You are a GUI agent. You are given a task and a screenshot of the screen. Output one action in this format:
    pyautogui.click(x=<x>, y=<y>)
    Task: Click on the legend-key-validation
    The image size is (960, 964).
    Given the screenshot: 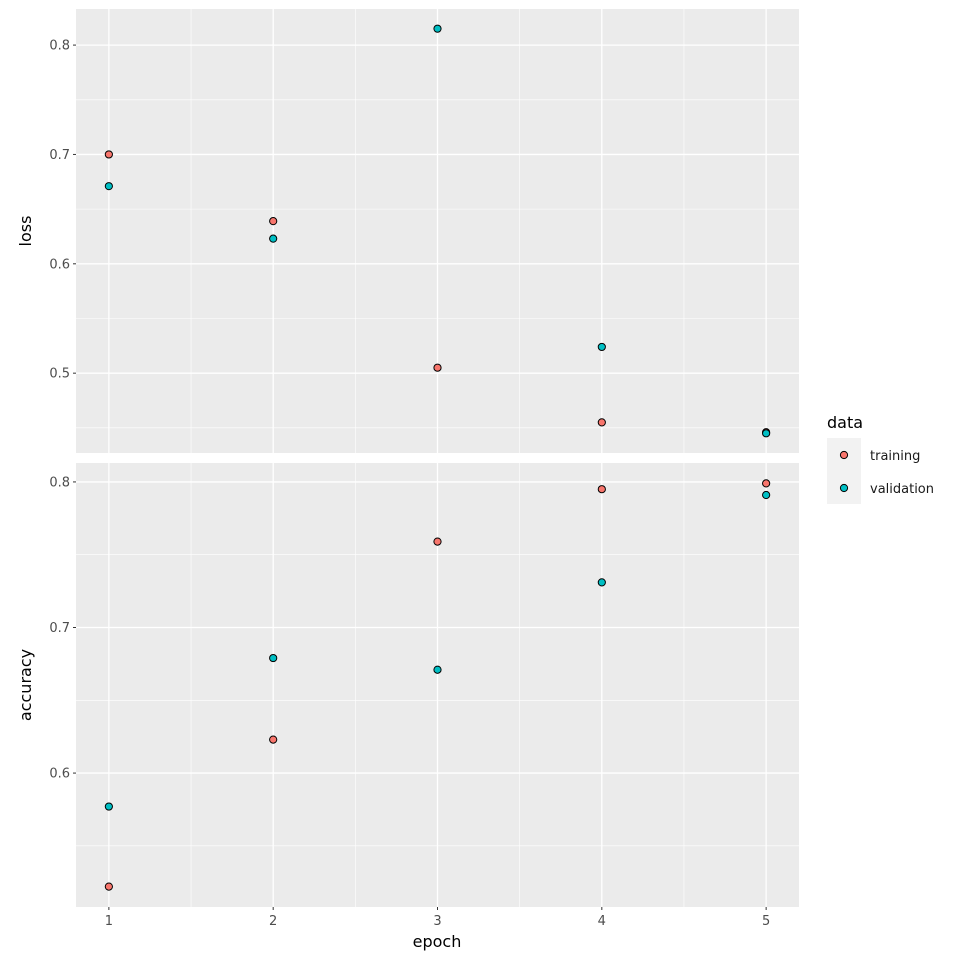 What is the action you would take?
    pyautogui.click(x=844, y=488)
    